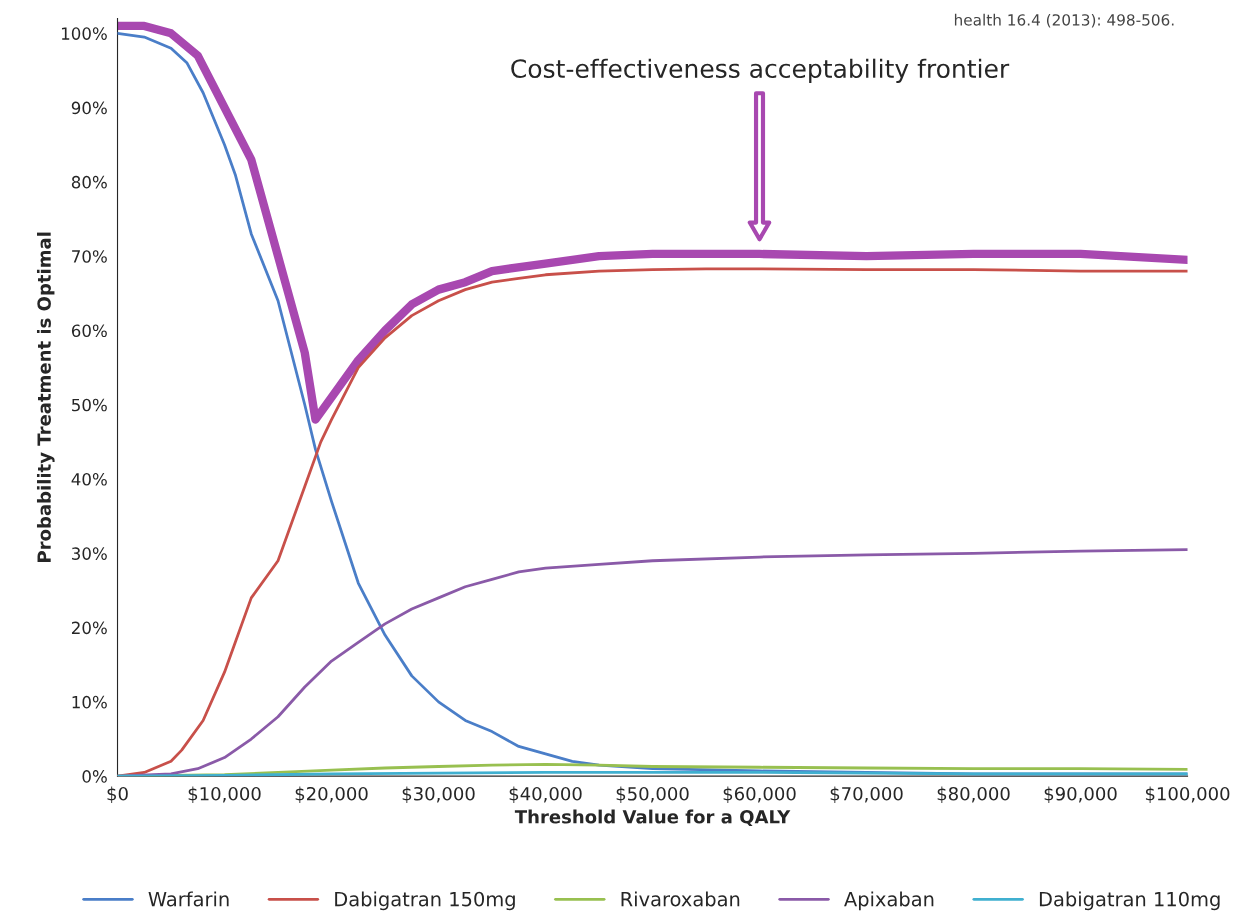 The width and height of the screenshot is (1237, 924). Describe the element at coordinates (1129, 901) in the screenshot. I see `legend-label: Dabigatran 110mg` at that location.